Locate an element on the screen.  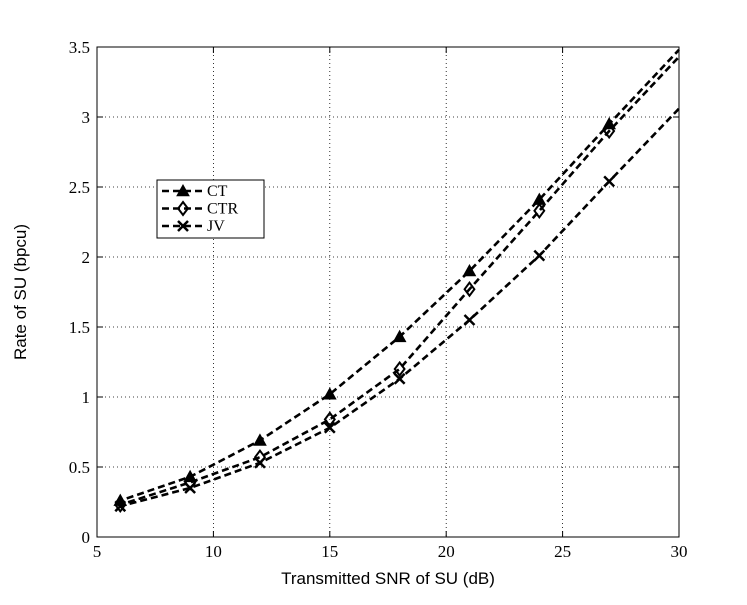
x-tick-label: 20 is located at coordinates (446, 551).